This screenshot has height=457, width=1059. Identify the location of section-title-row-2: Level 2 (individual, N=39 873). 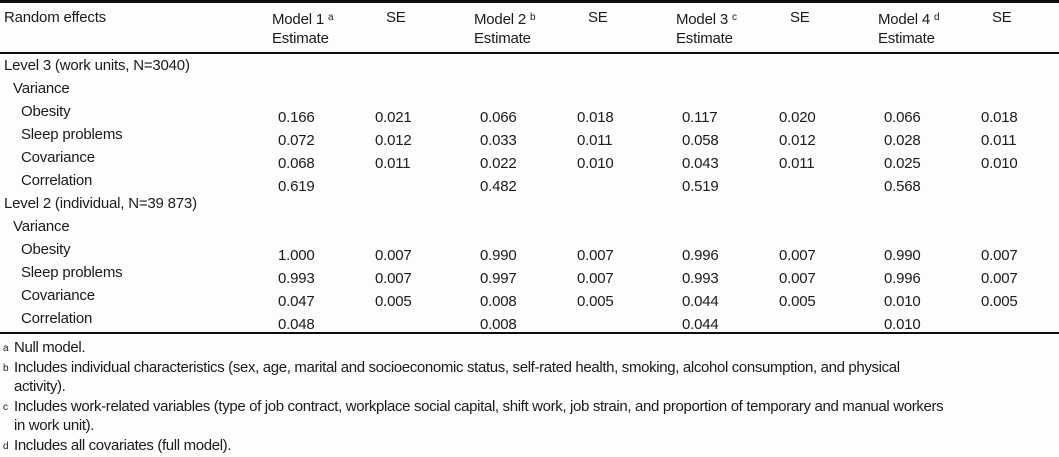
(529, 203).